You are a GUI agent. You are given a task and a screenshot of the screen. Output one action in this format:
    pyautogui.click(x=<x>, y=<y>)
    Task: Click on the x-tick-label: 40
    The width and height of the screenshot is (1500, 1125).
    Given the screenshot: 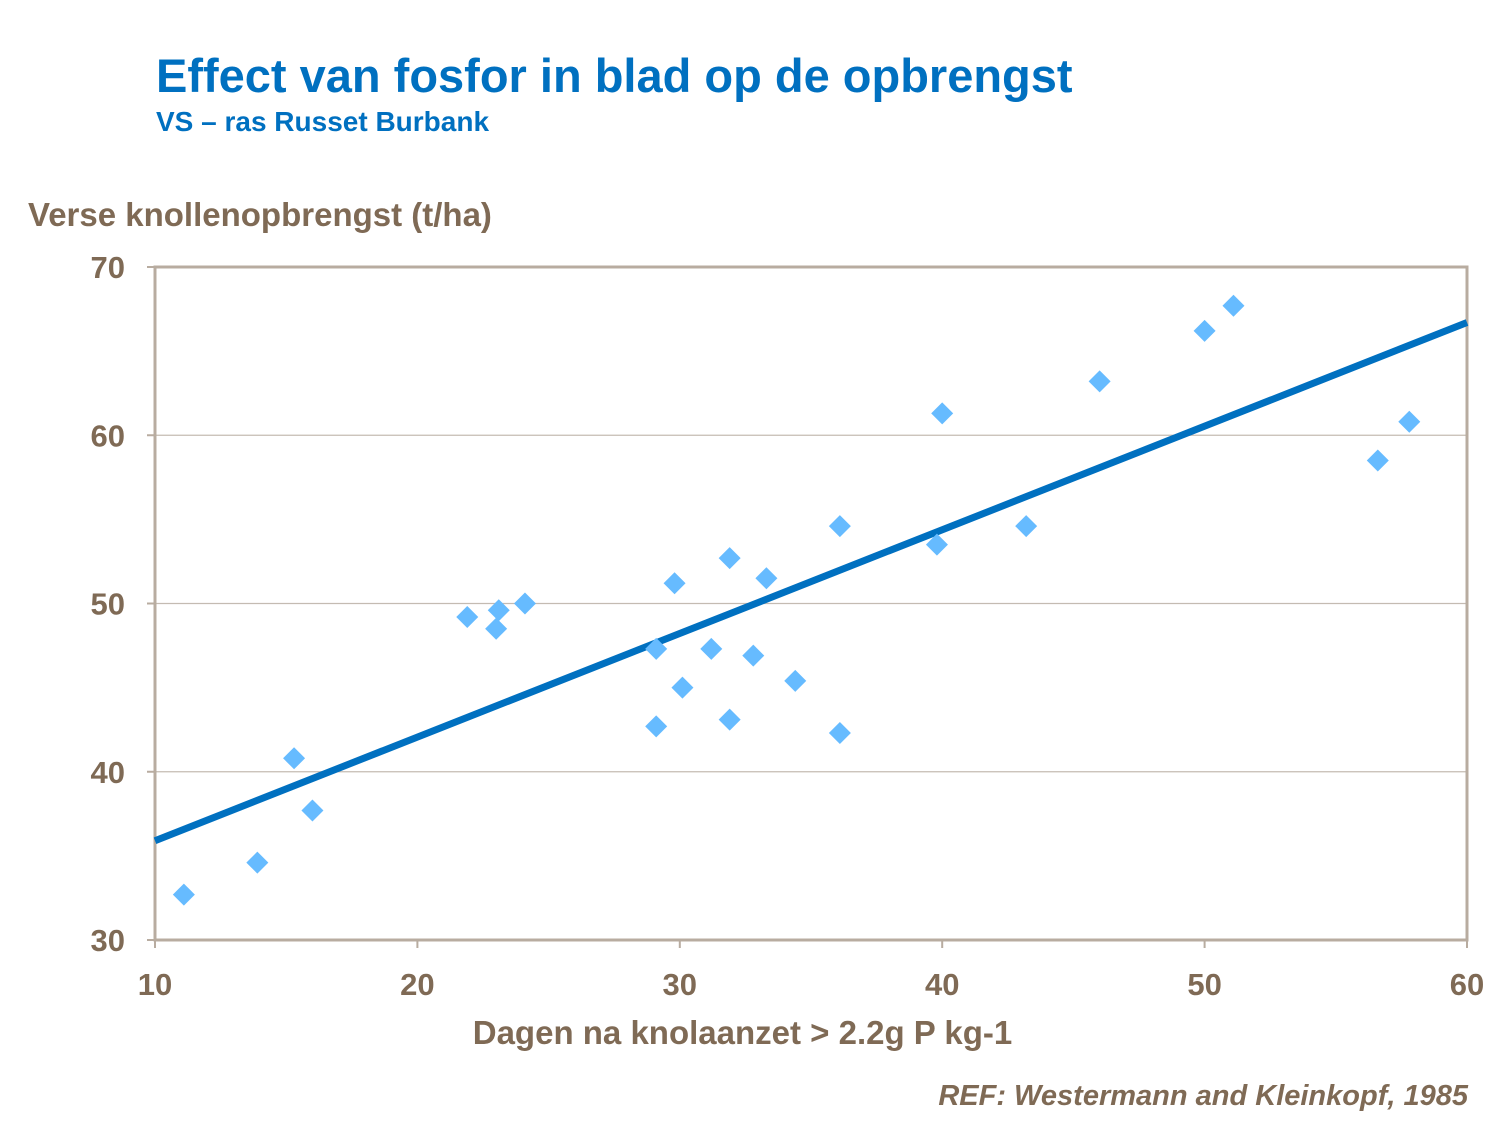 What is the action you would take?
    pyautogui.click(x=942, y=984)
    